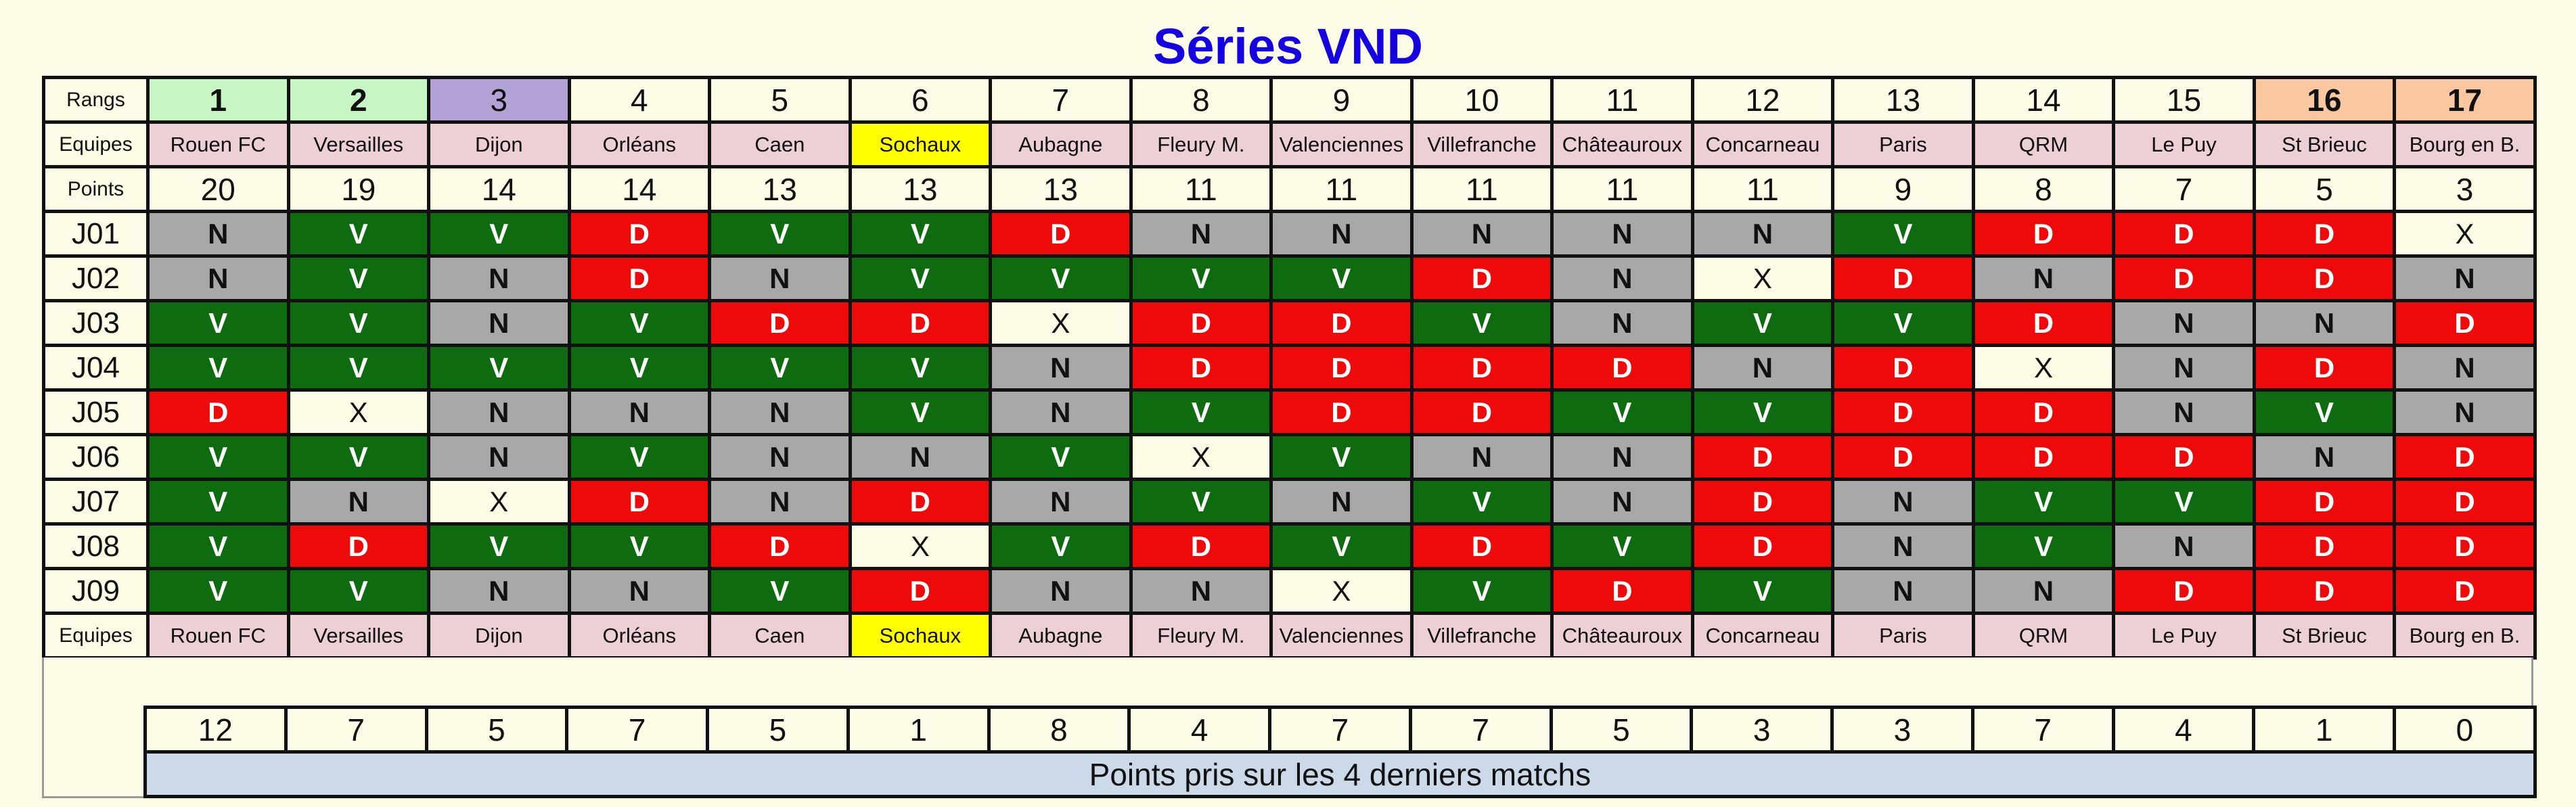  Describe the element at coordinates (1061, 100) in the screenshot. I see `rank-cell: 7` at that location.